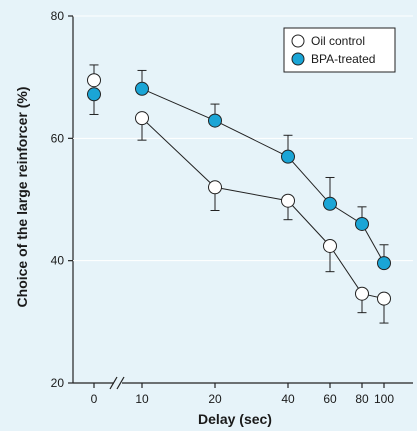 This screenshot has width=417, height=431. What do you see at coordinates (330, 399) in the screenshot?
I see `x-tick-label: 60` at bounding box center [330, 399].